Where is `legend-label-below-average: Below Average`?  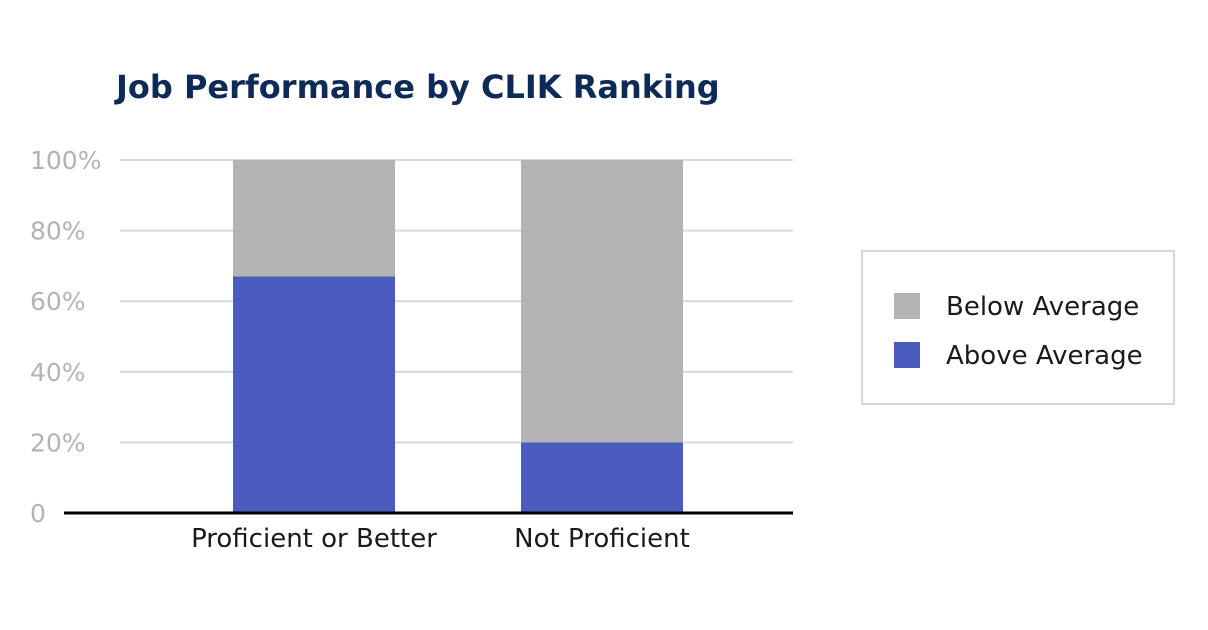 legend-label-below-average: Below Average is located at coordinates (1042, 307).